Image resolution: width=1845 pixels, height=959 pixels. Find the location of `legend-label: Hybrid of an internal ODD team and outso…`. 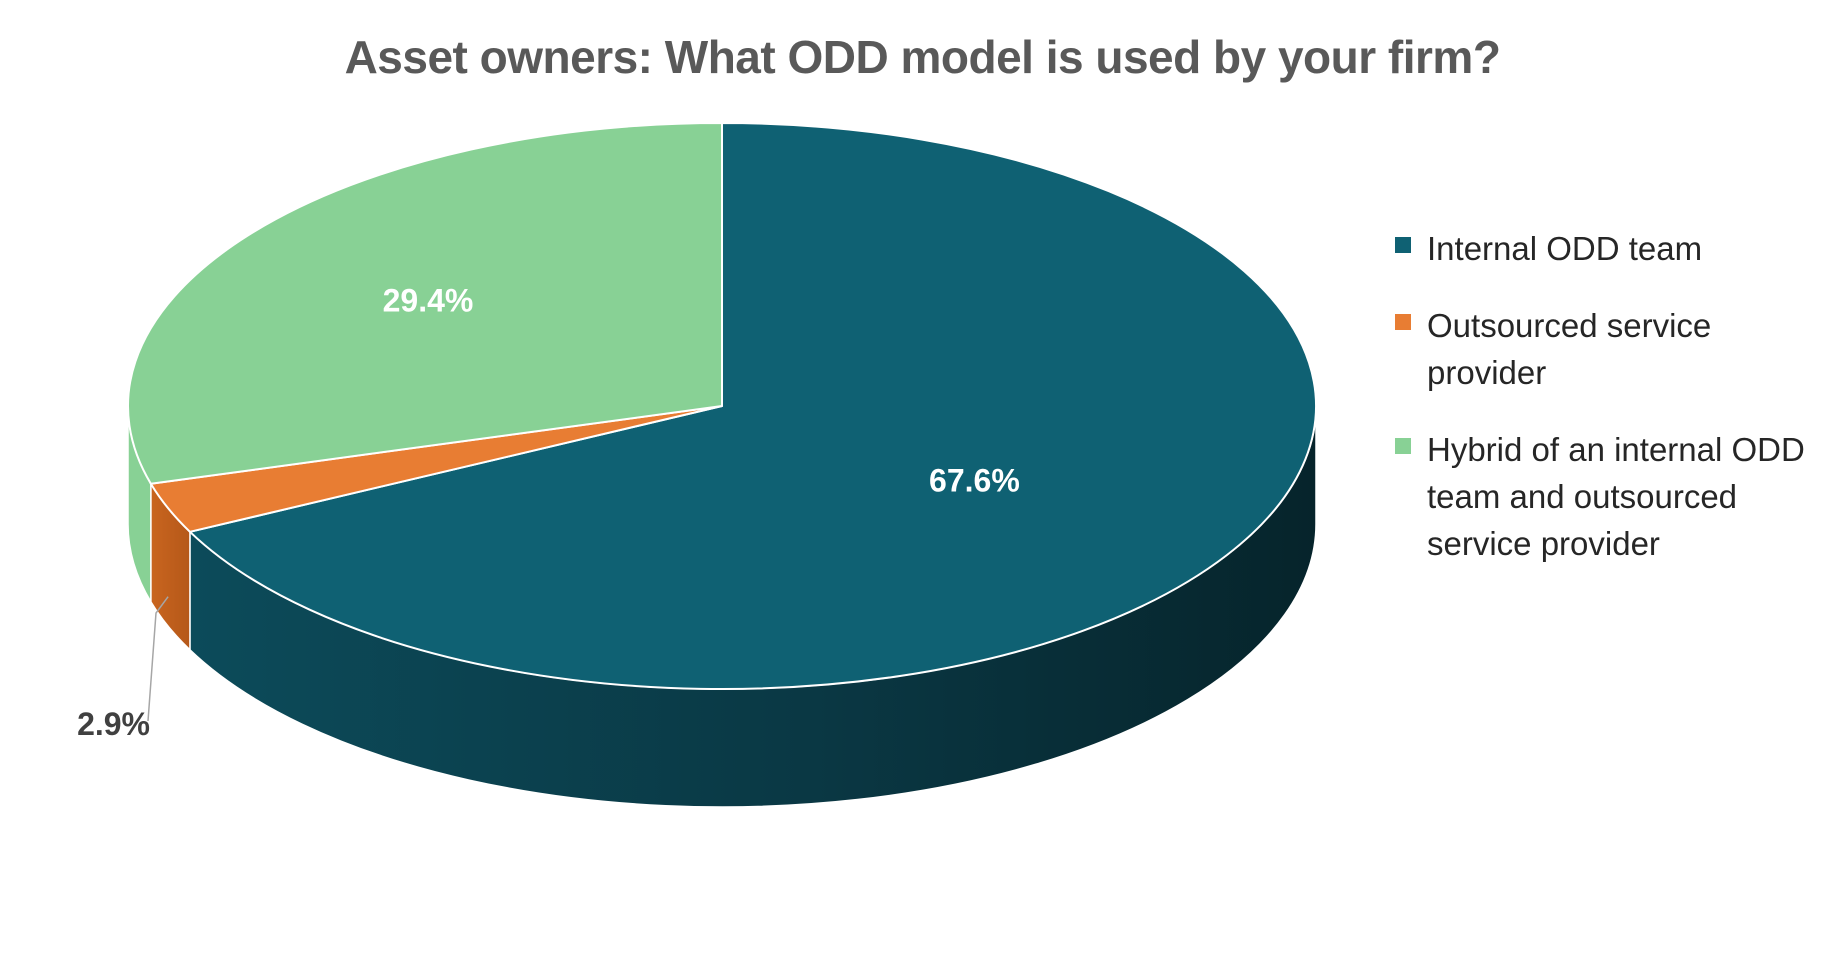

legend-label: Hybrid of an internal ODD team and outso… is located at coordinates (1616, 496).